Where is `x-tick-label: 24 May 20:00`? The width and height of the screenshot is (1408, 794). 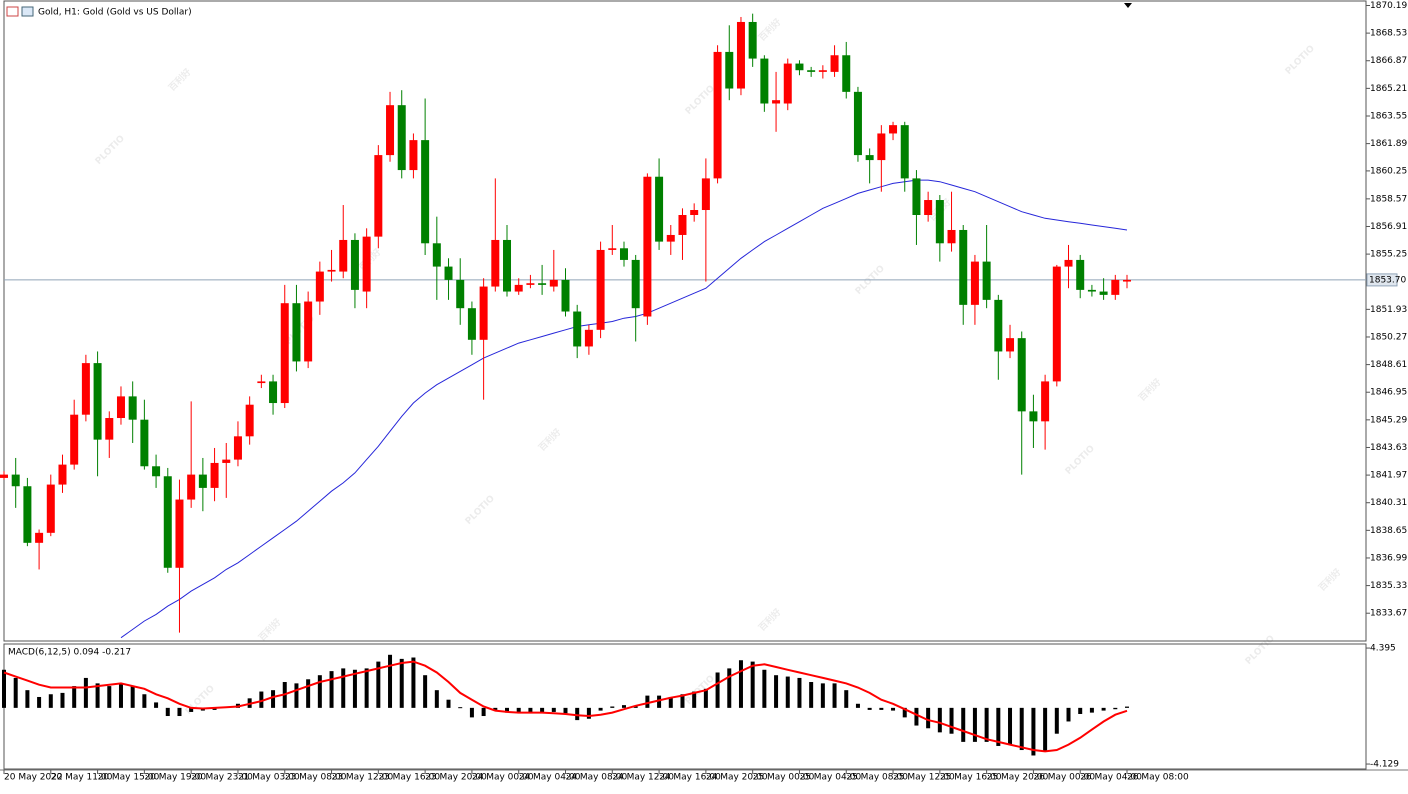 x-tick-label: 24 May 20:00 is located at coordinates (737, 778).